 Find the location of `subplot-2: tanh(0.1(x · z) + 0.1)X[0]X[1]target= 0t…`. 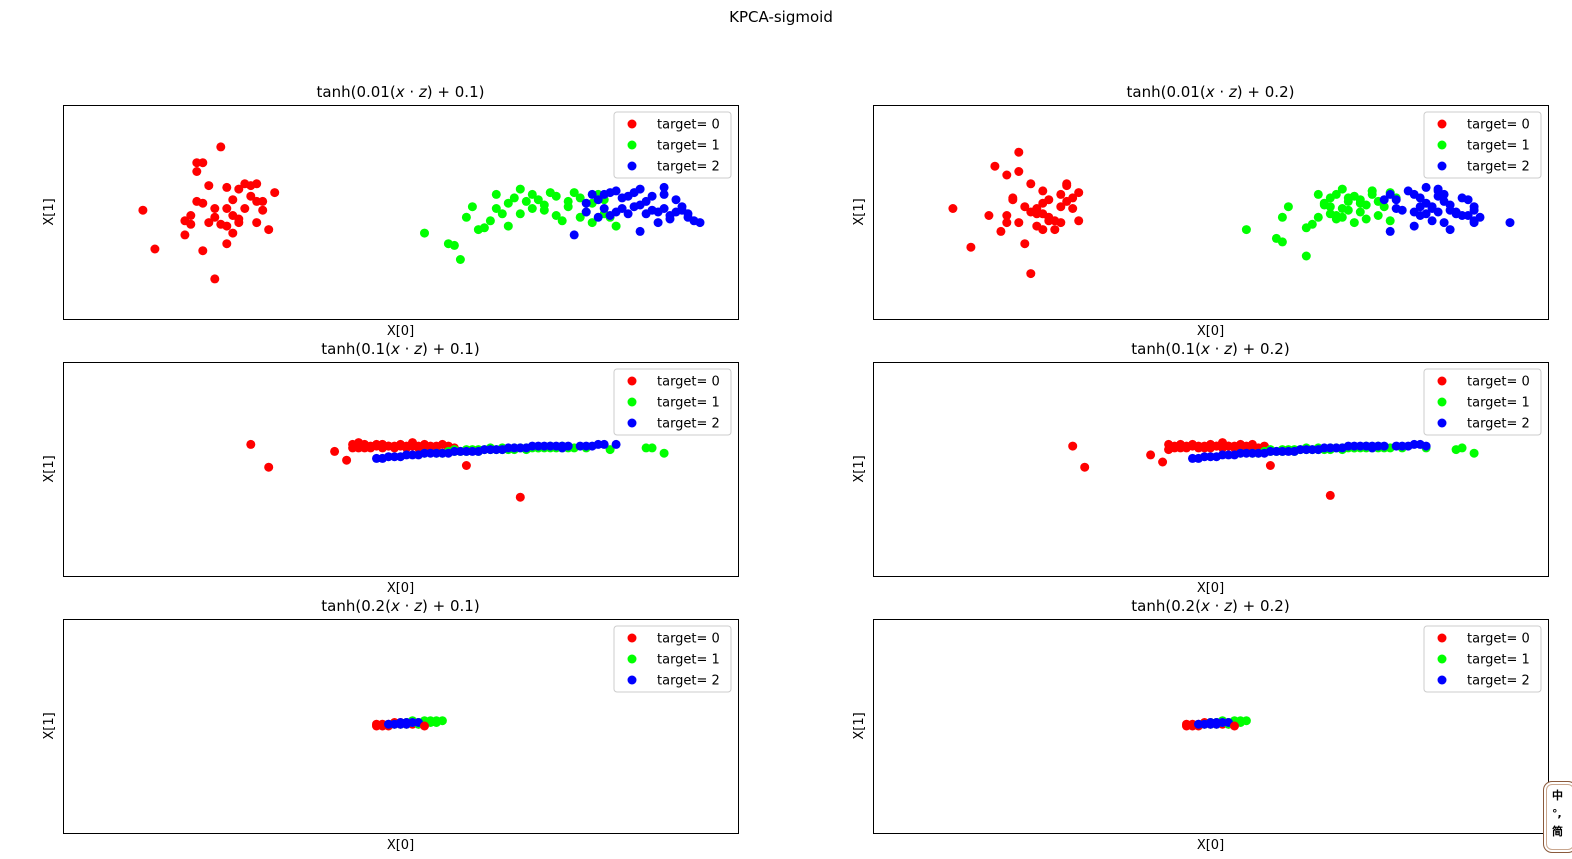

subplot-2: tanh(0.1(x · z) + 0.1)X[0]X[1]target= 0t… is located at coordinates (390, 468).